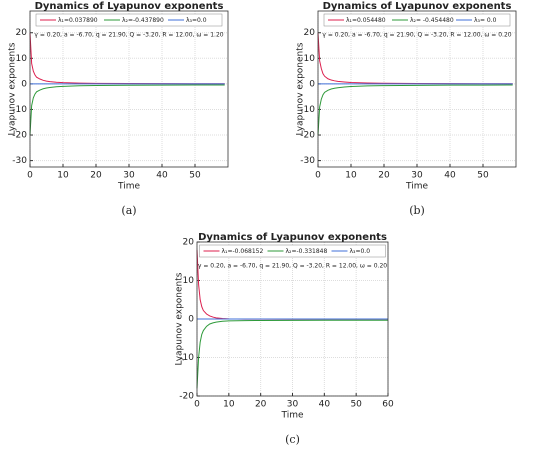  What do you see at coordinates (292, 439) in the screenshot?
I see `panel-label: (c)` at bounding box center [292, 439].